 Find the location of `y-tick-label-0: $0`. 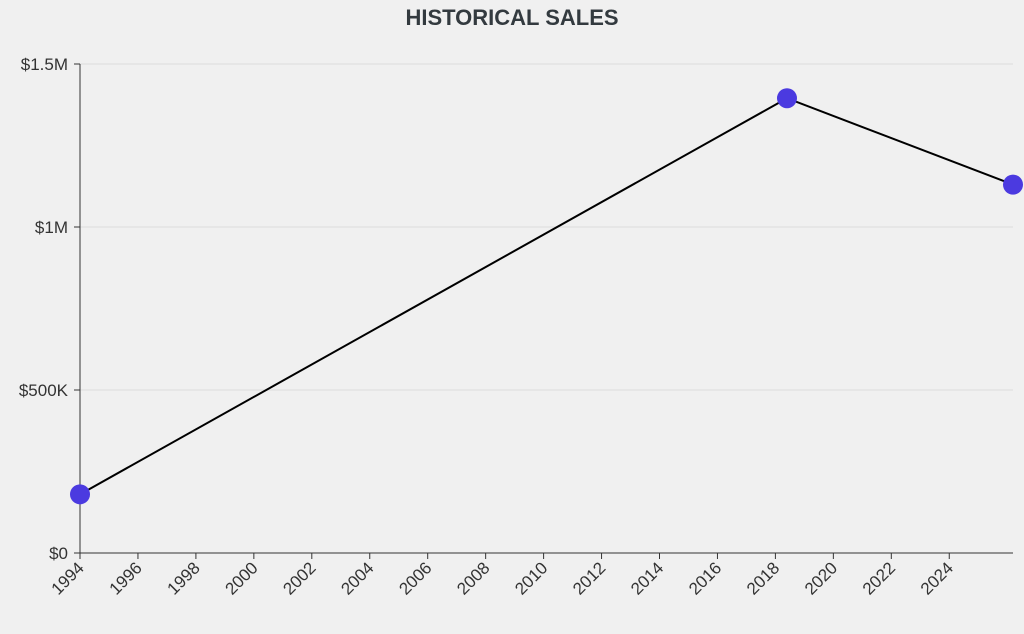

y-tick-label-0: $0 is located at coordinates (58, 553).